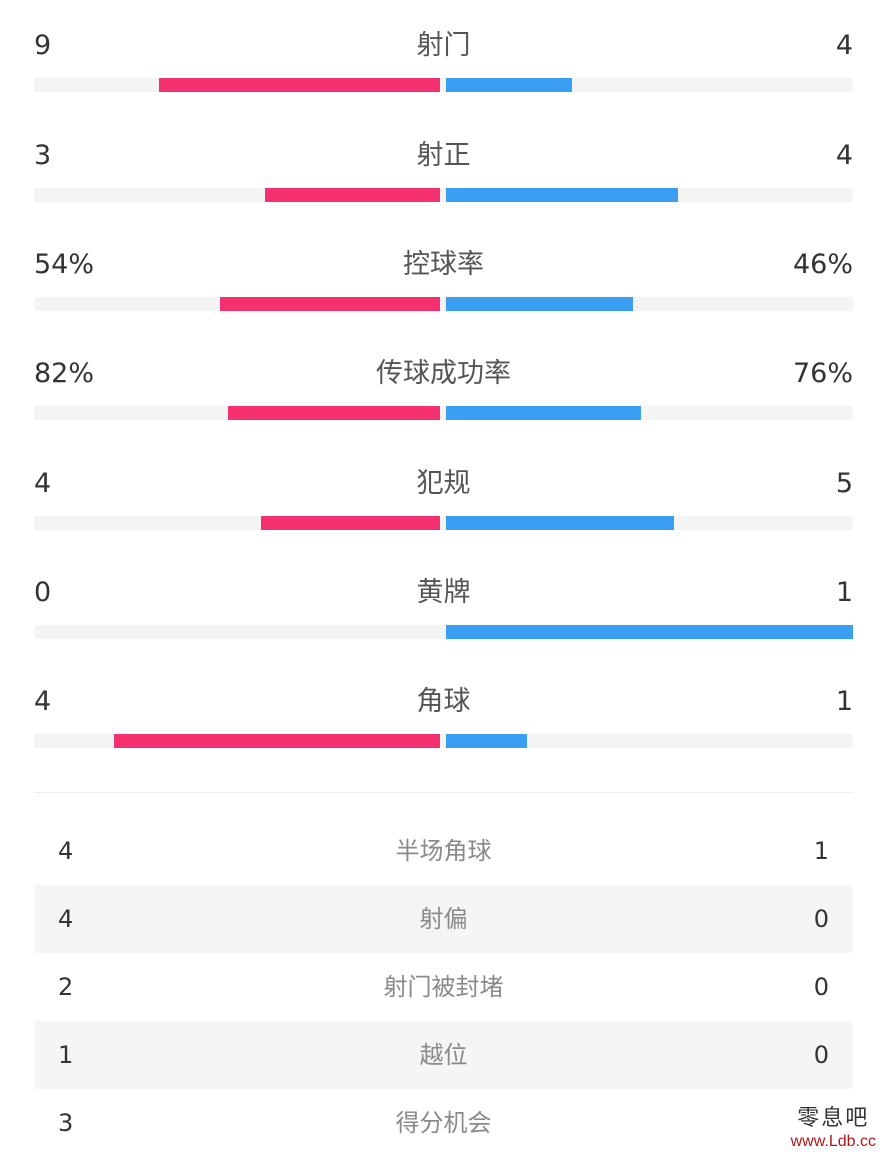  What do you see at coordinates (822, 373) in the screenshot?
I see `away-value: 76%` at bounding box center [822, 373].